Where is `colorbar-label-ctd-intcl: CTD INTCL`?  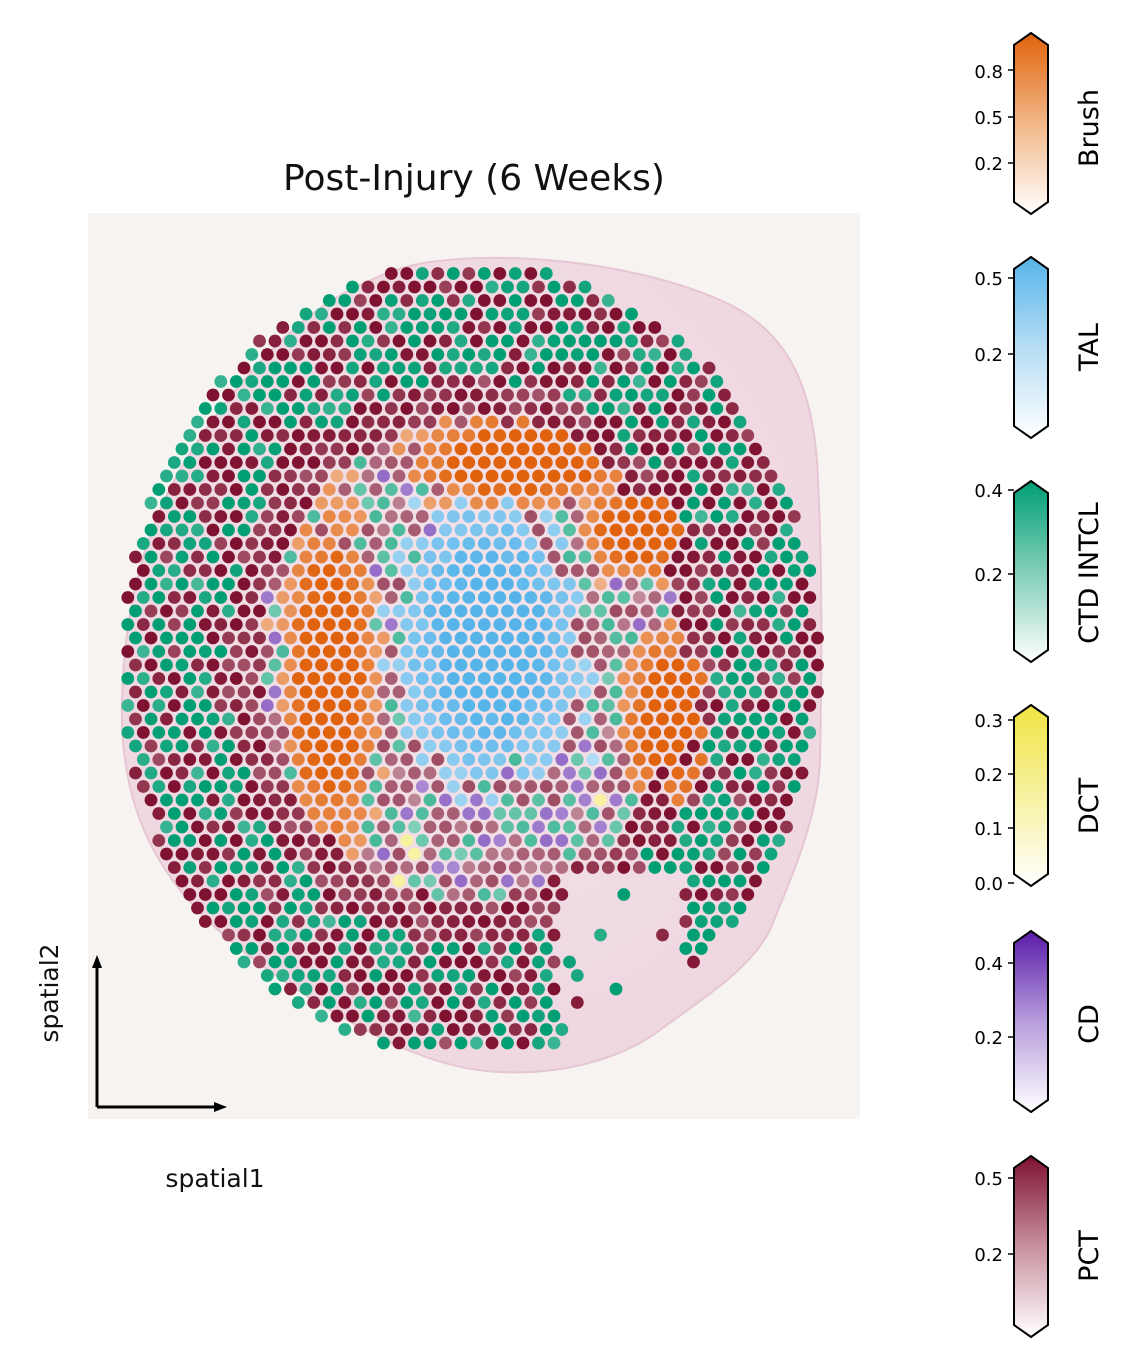 colorbar-label-ctd-intcl: CTD INTCL is located at coordinates (1089, 573).